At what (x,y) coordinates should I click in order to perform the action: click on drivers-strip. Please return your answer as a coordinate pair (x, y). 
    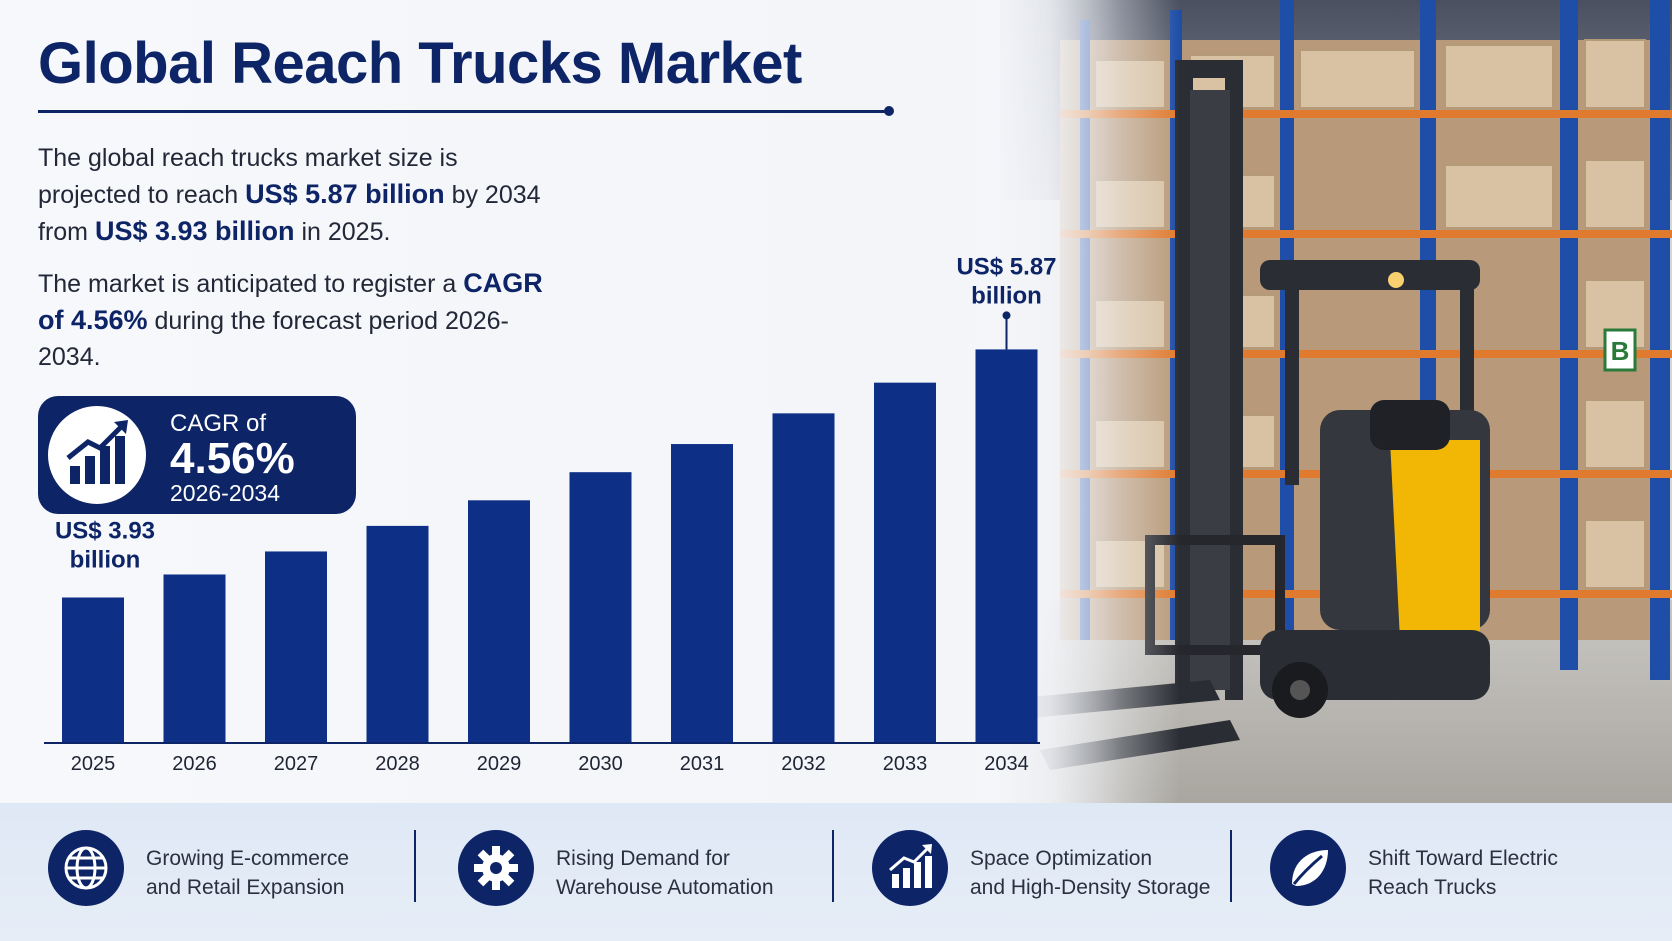
    Looking at the image, I should click on (836, 872).